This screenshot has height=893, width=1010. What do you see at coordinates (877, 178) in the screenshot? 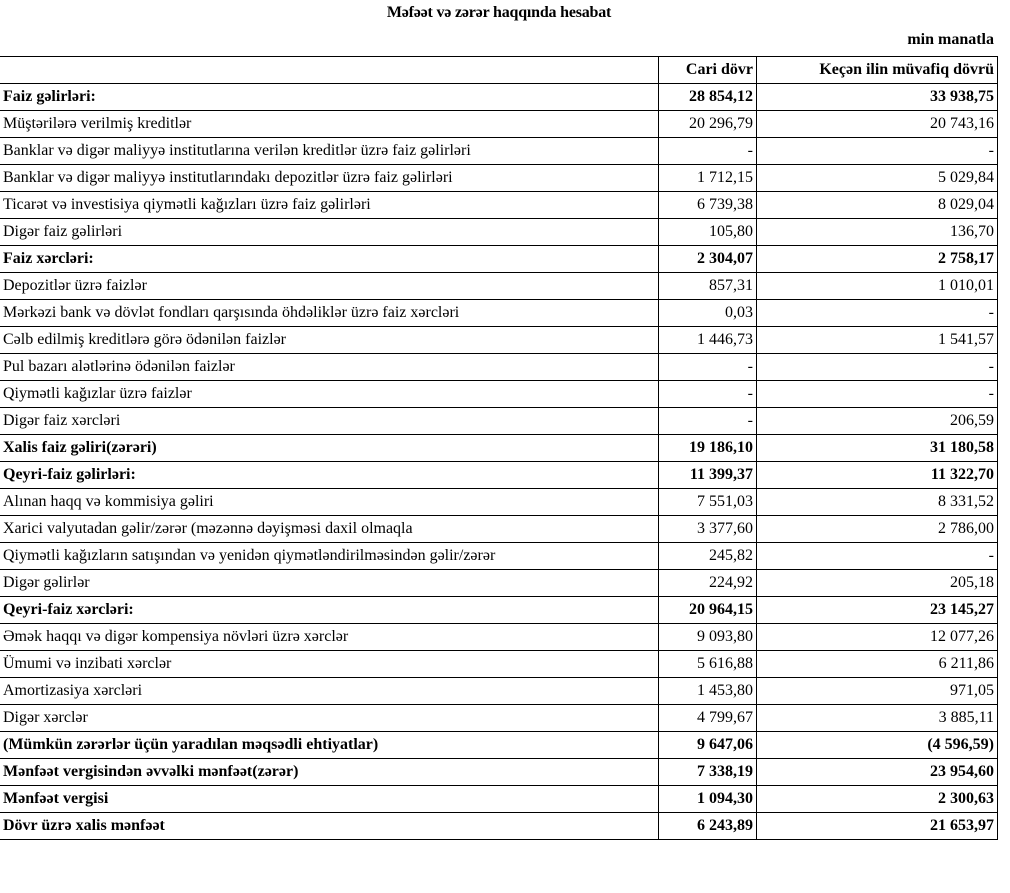
I see `previous-period-value: 5 029,84` at bounding box center [877, 178].